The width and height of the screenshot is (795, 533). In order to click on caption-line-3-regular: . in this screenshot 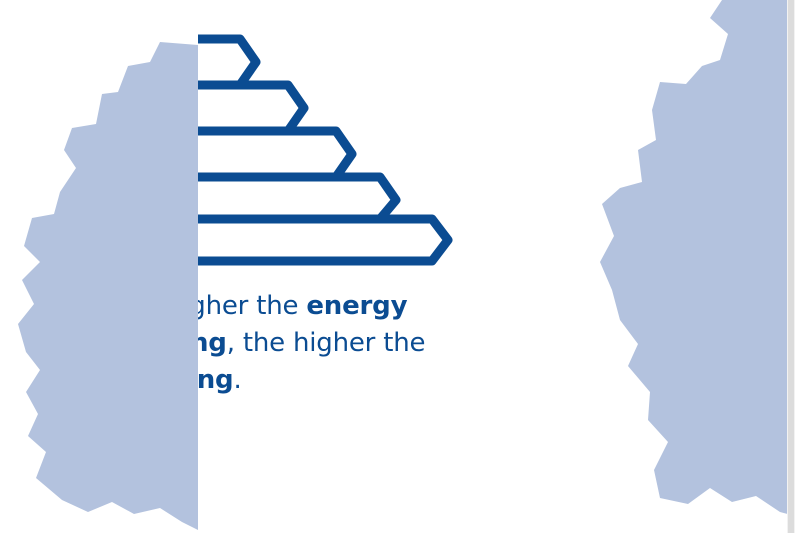, I will do `click(237, 380)`.